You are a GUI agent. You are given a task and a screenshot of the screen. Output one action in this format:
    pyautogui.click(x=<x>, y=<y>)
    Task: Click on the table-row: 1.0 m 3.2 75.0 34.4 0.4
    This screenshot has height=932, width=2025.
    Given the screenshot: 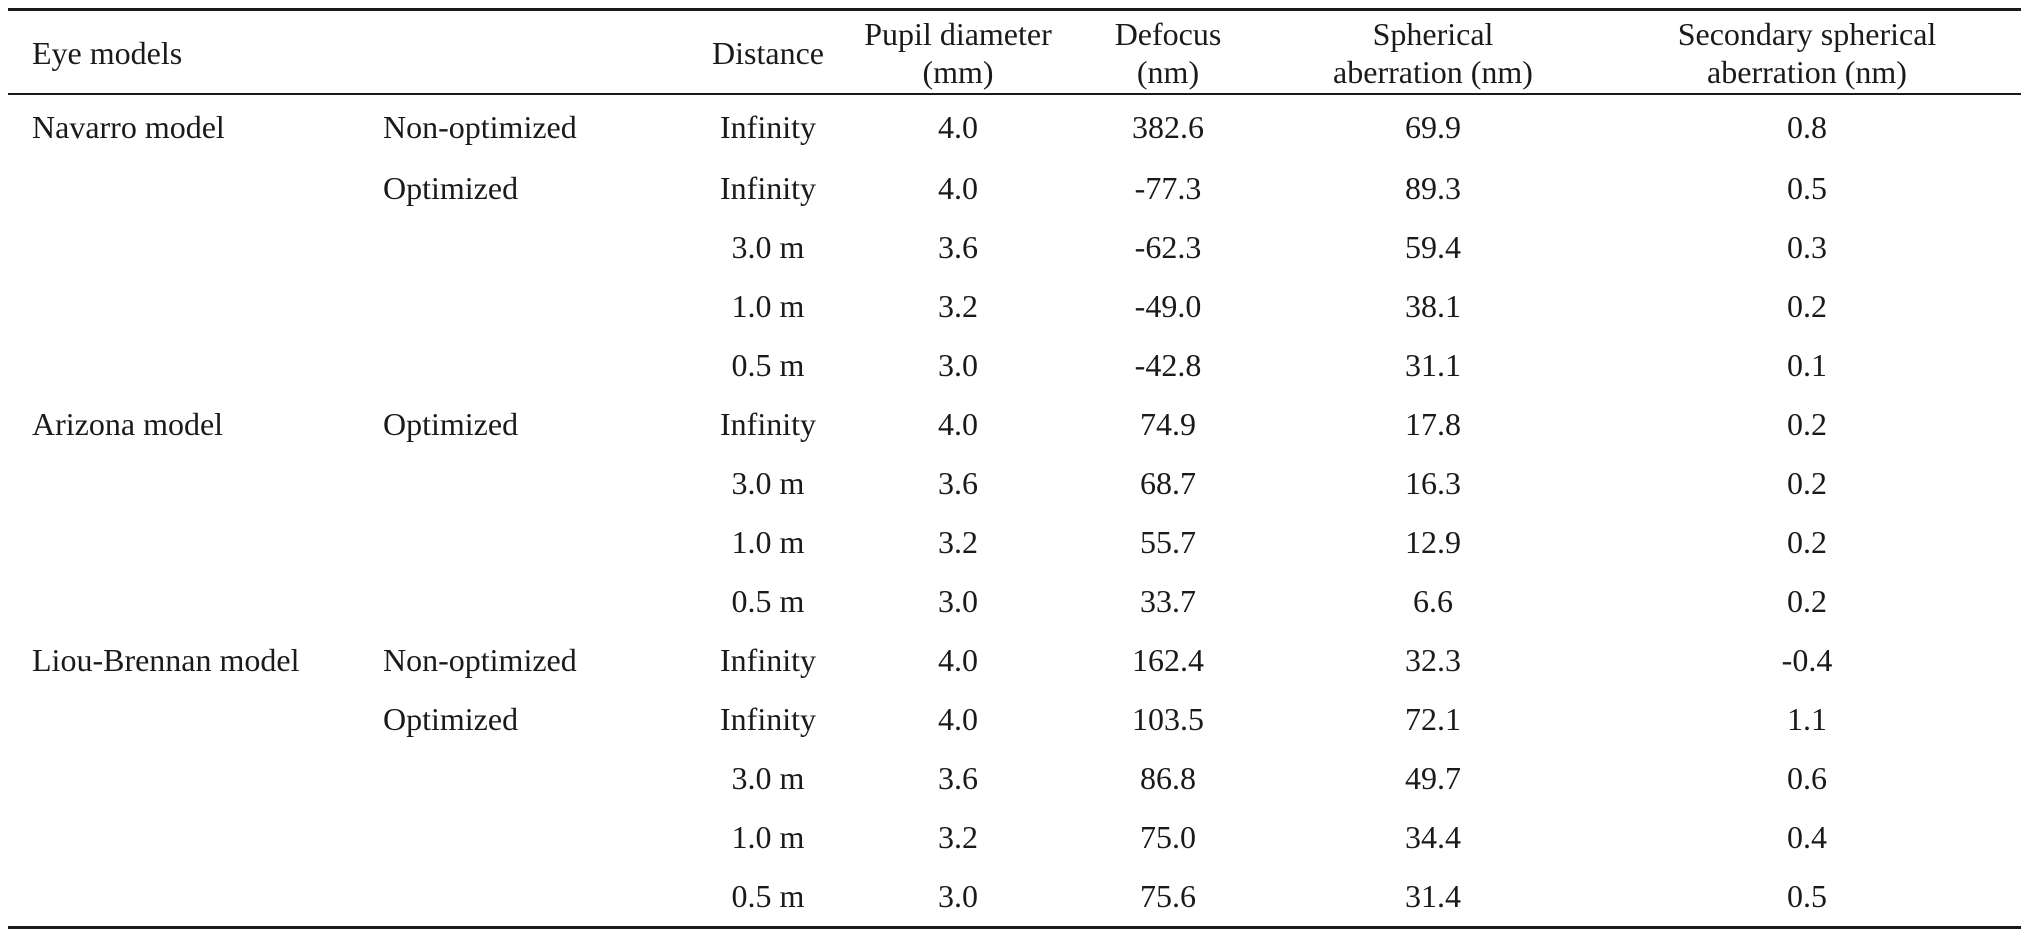 What is the action you would take?
    pyautogui.click(x=1014, y=837)
    